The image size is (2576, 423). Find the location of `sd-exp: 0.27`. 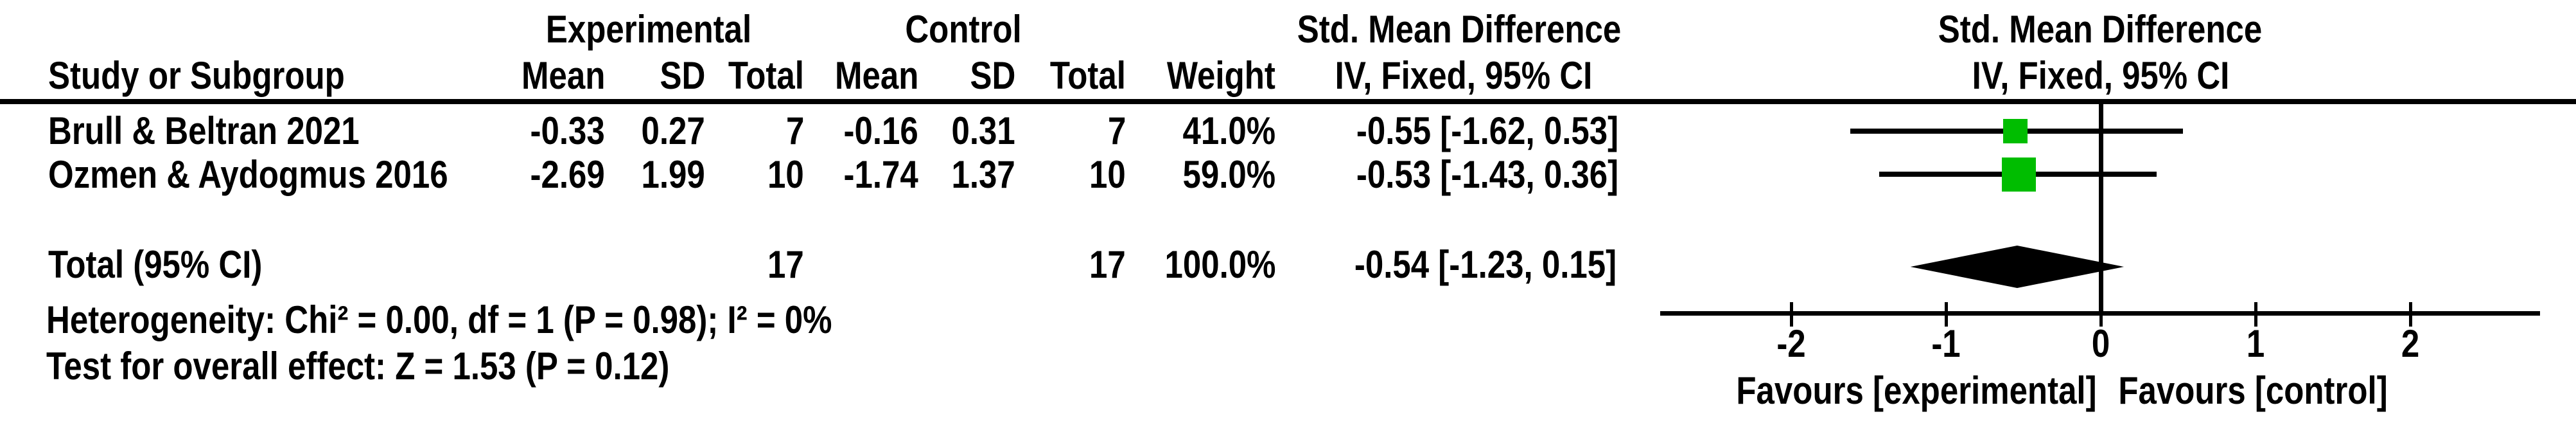

sd-exp: 0.27 is located at coordinates (673, 130).